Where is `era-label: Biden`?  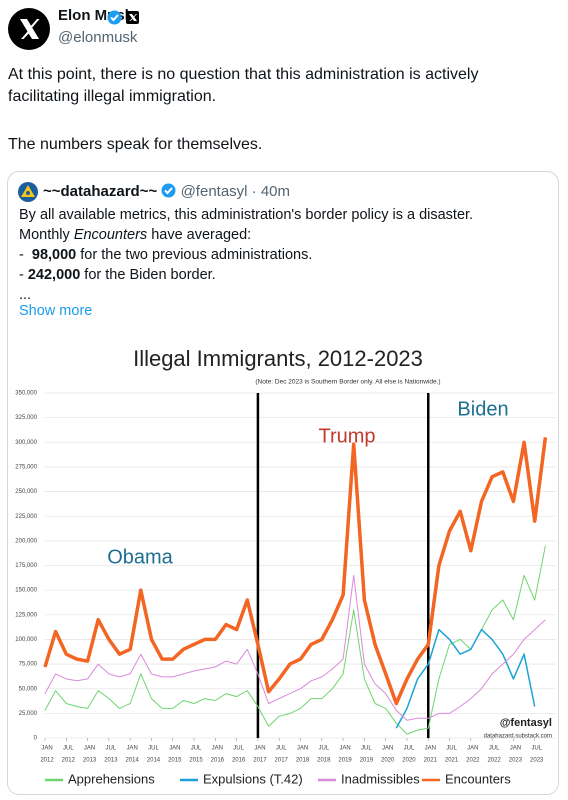 era-label: Biden is located at coordinates (482, 409).